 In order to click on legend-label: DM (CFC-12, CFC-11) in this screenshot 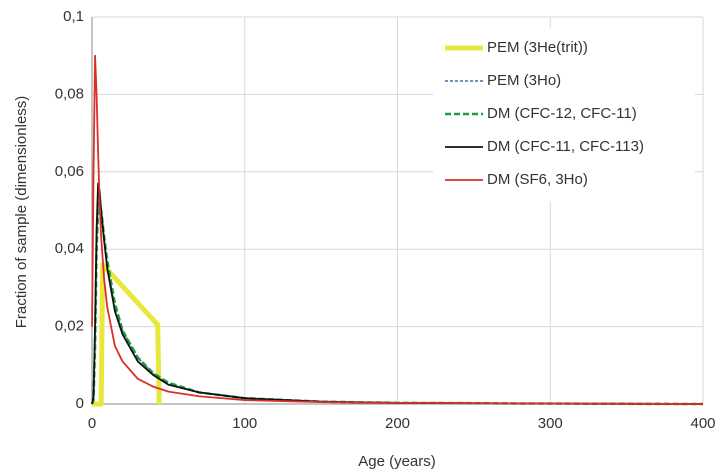, I will do `click(562, 113)`.